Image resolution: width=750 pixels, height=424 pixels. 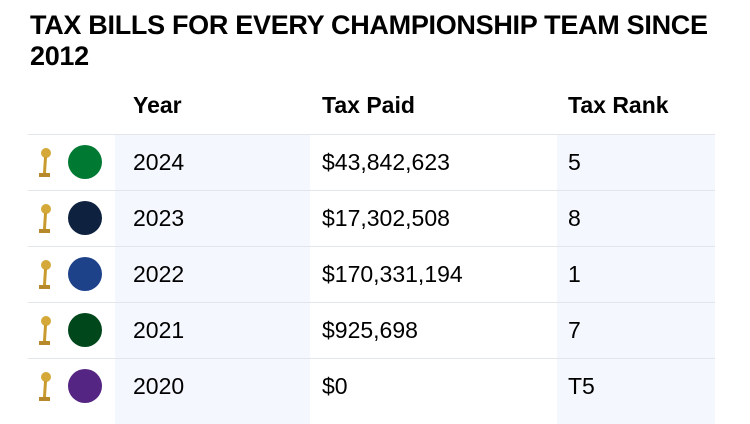 I want to click on celtics-logo, so click(x=85, y=162).